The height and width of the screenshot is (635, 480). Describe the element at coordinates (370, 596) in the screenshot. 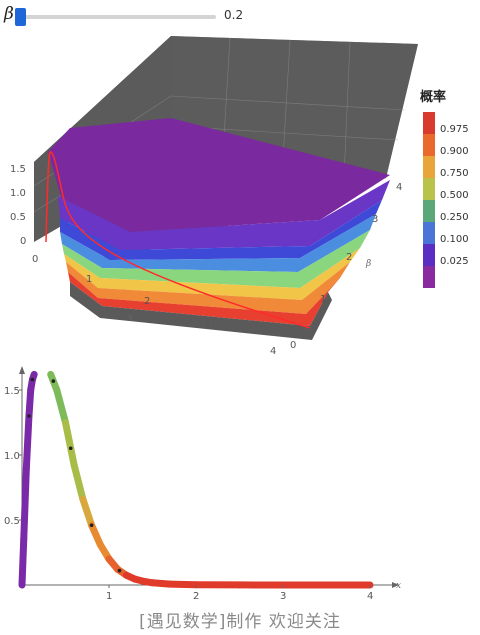

I see `x-tick-label: 4` at that location.